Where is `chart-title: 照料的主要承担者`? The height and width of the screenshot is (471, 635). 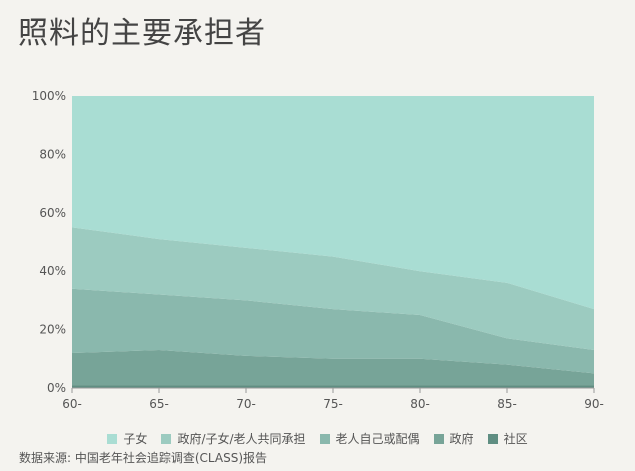 chart-title: 照料的主要承担者 is located at coordinates (142, 33).